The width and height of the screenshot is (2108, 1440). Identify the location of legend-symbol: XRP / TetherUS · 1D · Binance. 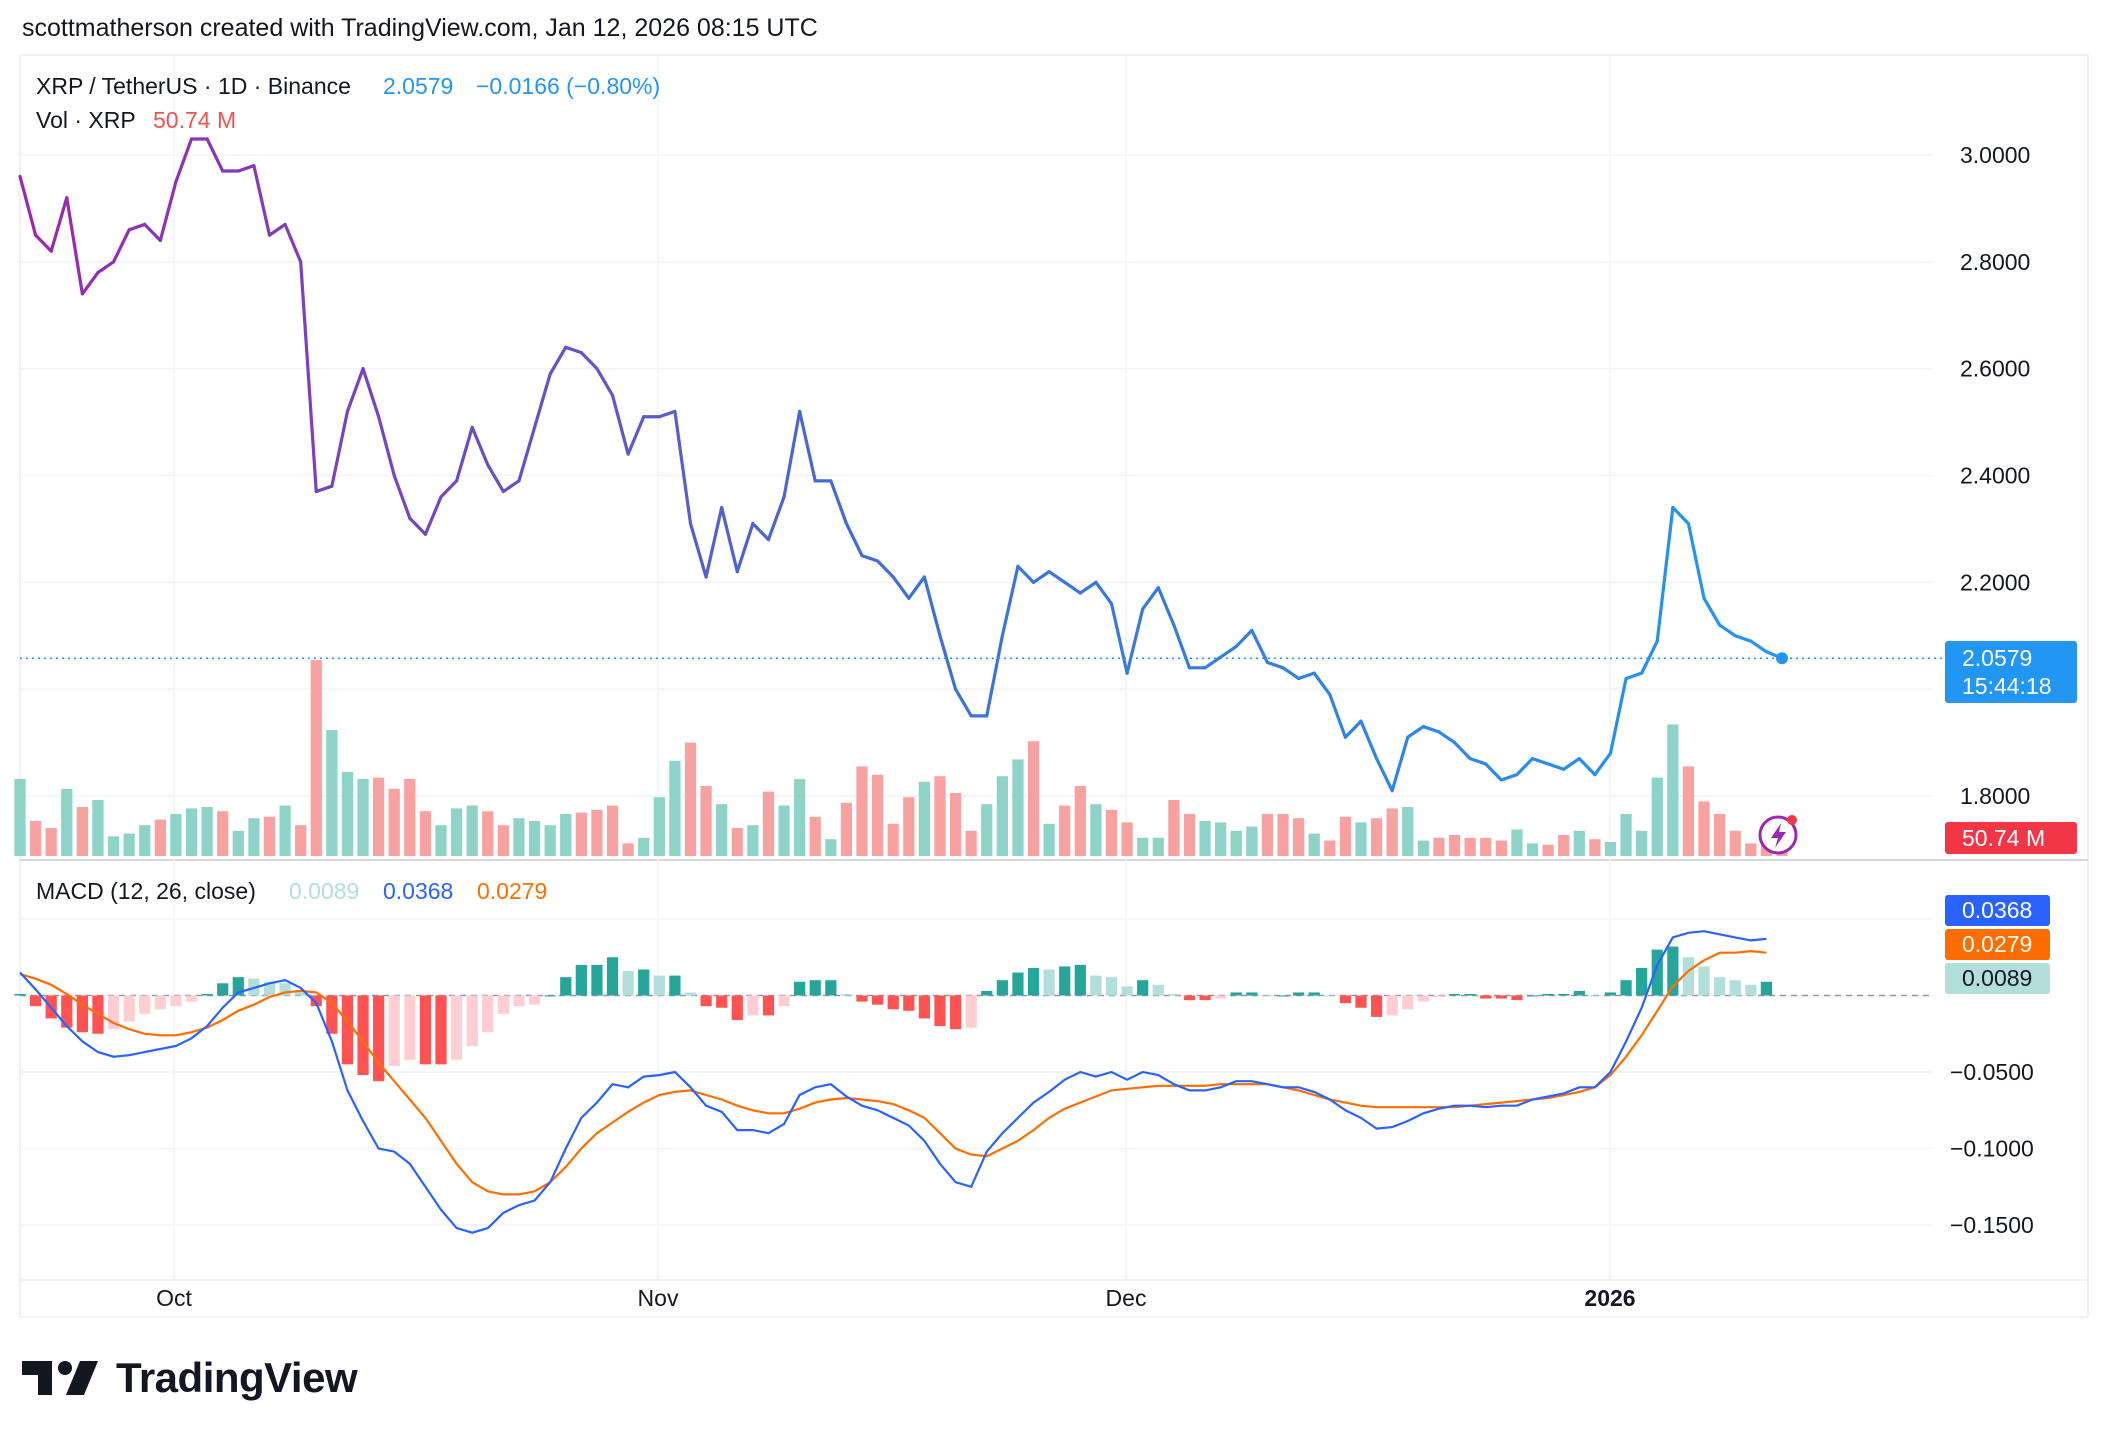
(193, 86).